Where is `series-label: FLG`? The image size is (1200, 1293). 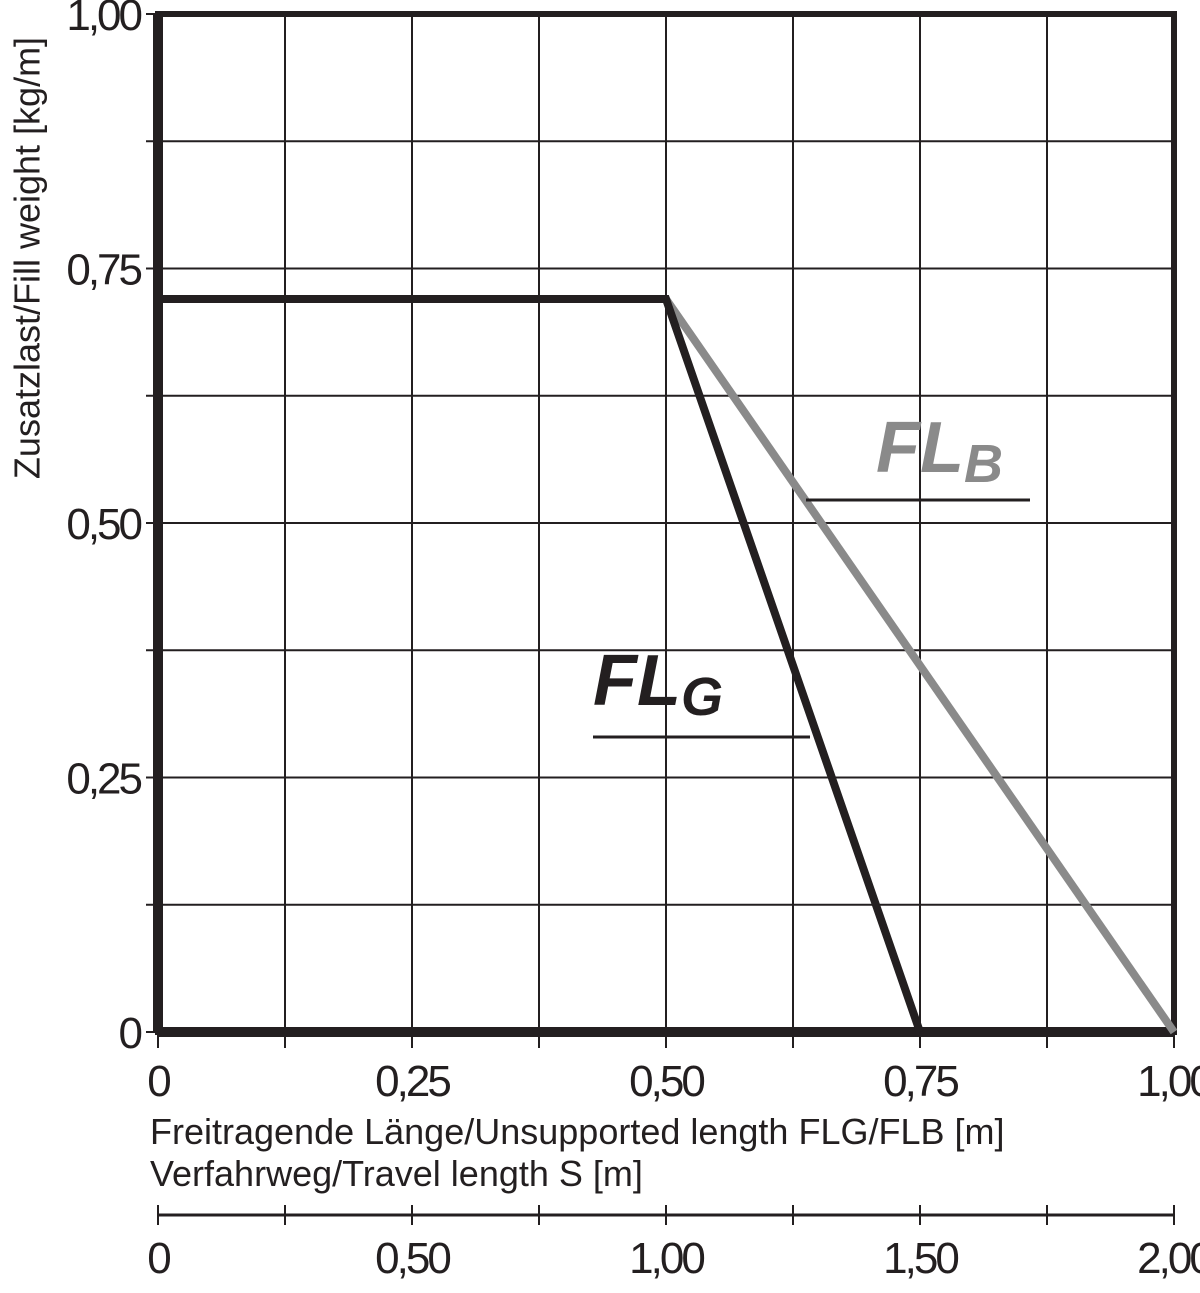 series-label: FLG is located at coordinates (658, 684).